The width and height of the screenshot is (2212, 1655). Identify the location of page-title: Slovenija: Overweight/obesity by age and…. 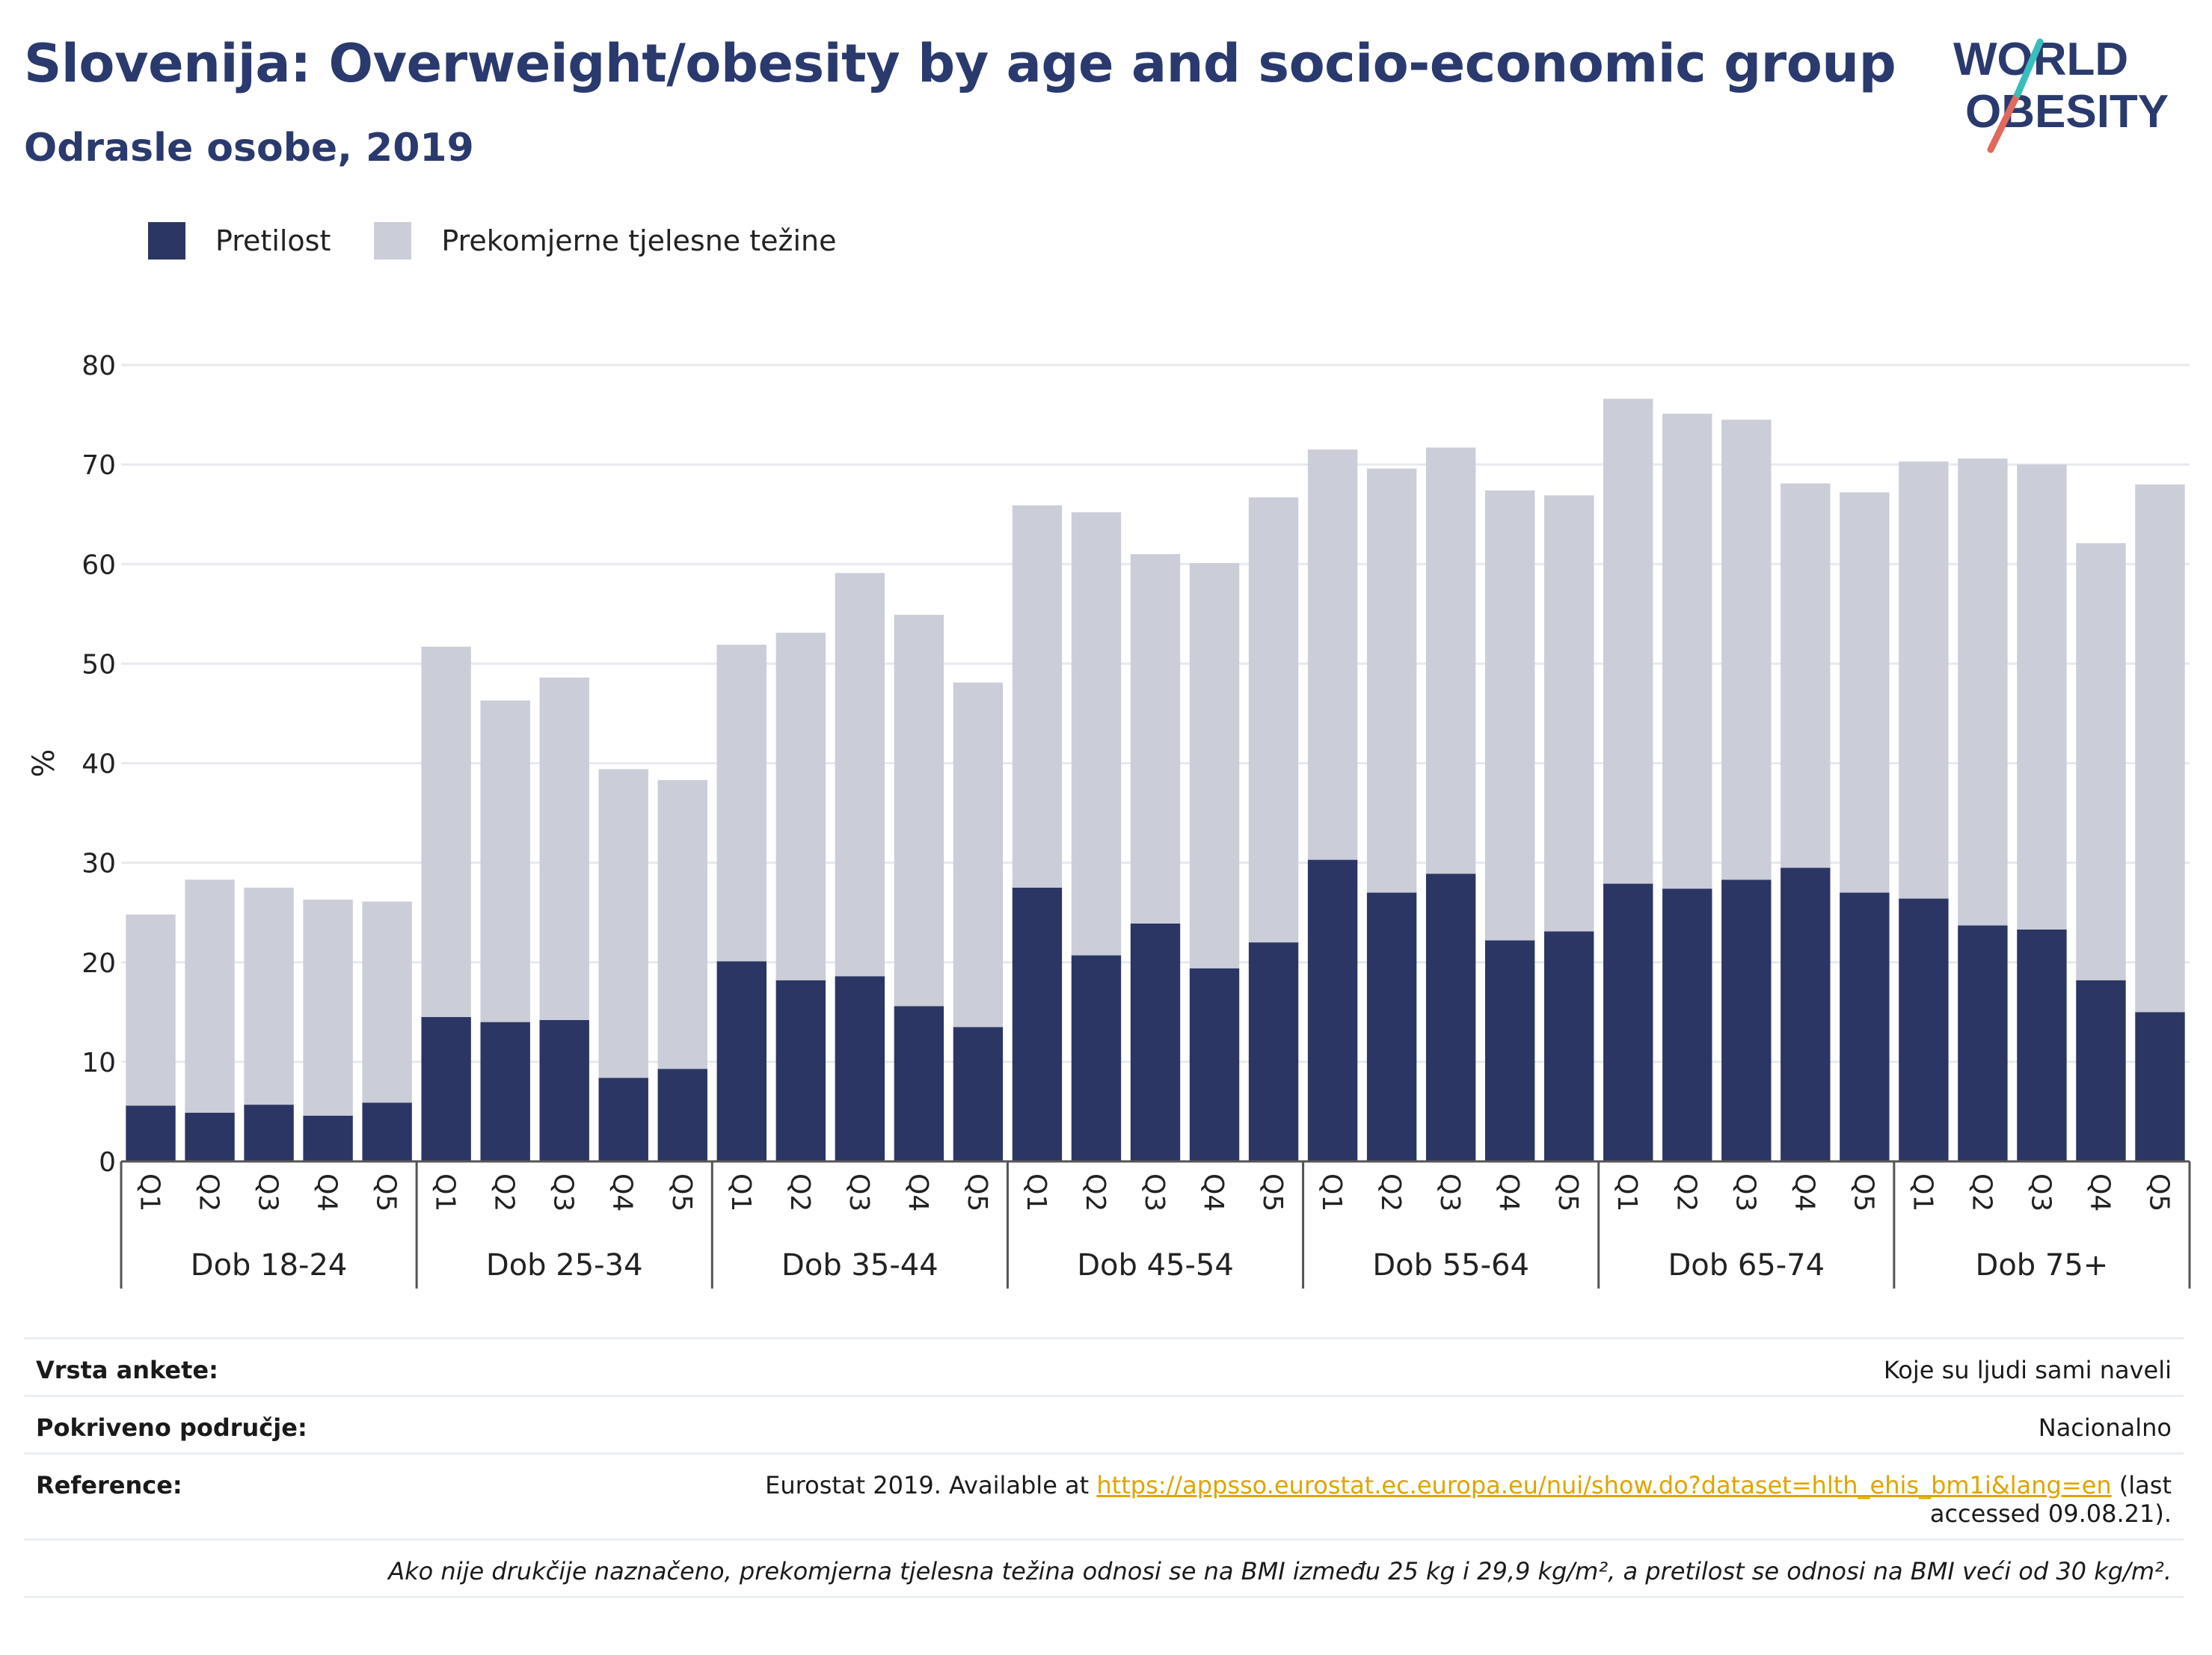
(960, 63).